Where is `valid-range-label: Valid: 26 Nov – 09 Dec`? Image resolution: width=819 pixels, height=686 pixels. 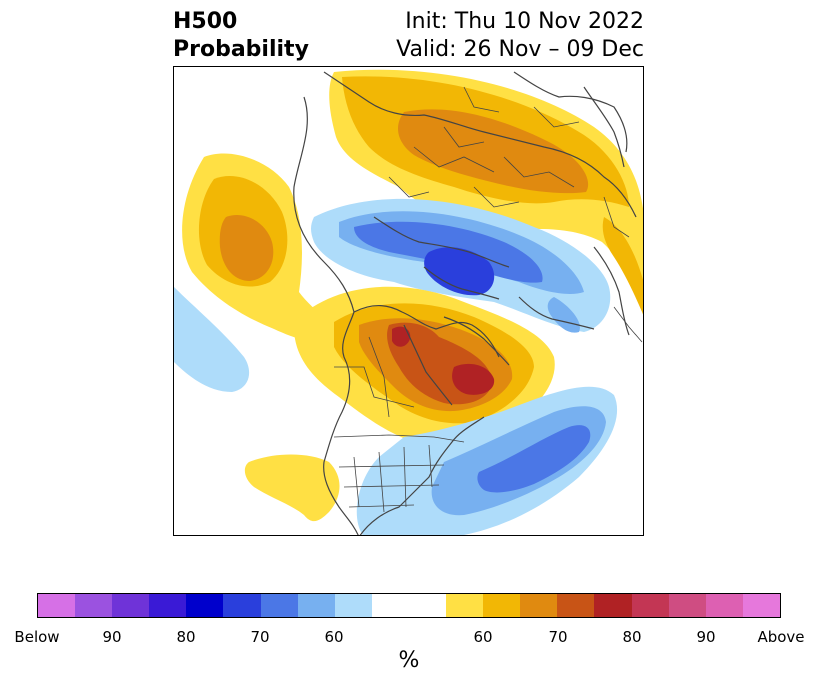 valid-range-label: Valid: 26 Nov – 09 Dec is located at coordinates (520, 49).